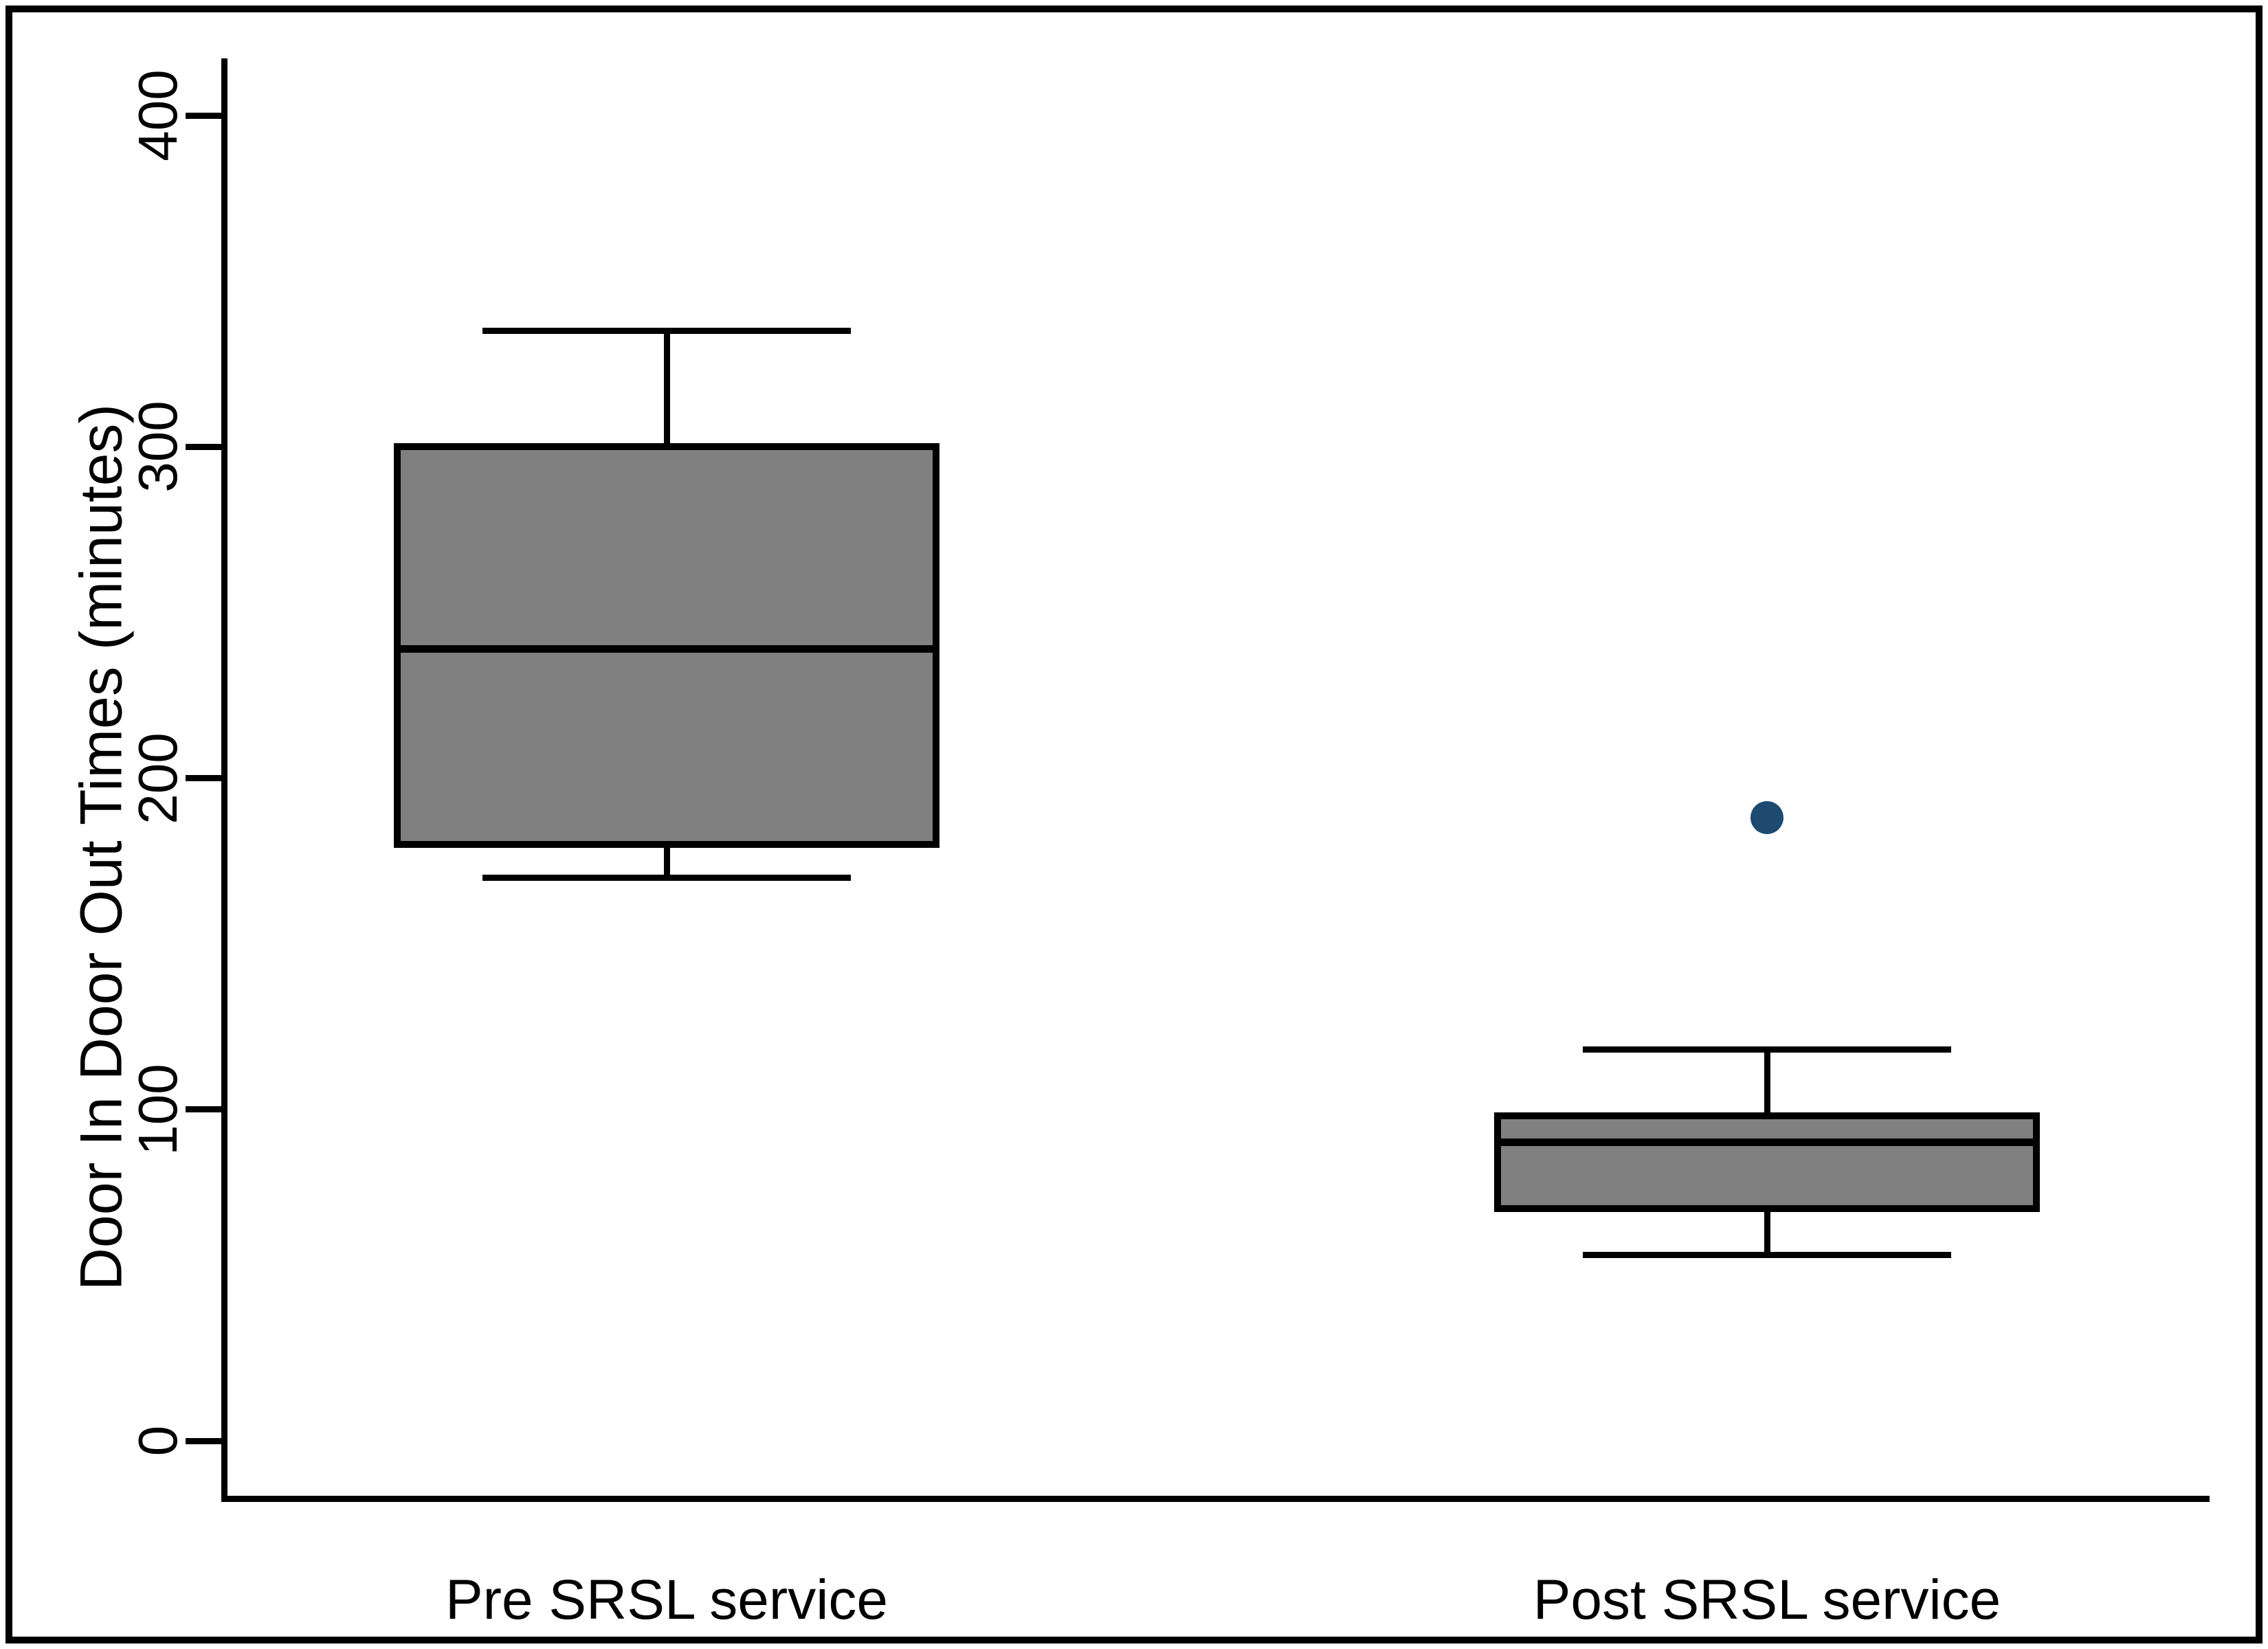 This screenshot has width=2268, height=1649. Describe the element at coordinates (667, 1600) in the screenshot. I see `x-category-label: Pre SRSL service` at that location.